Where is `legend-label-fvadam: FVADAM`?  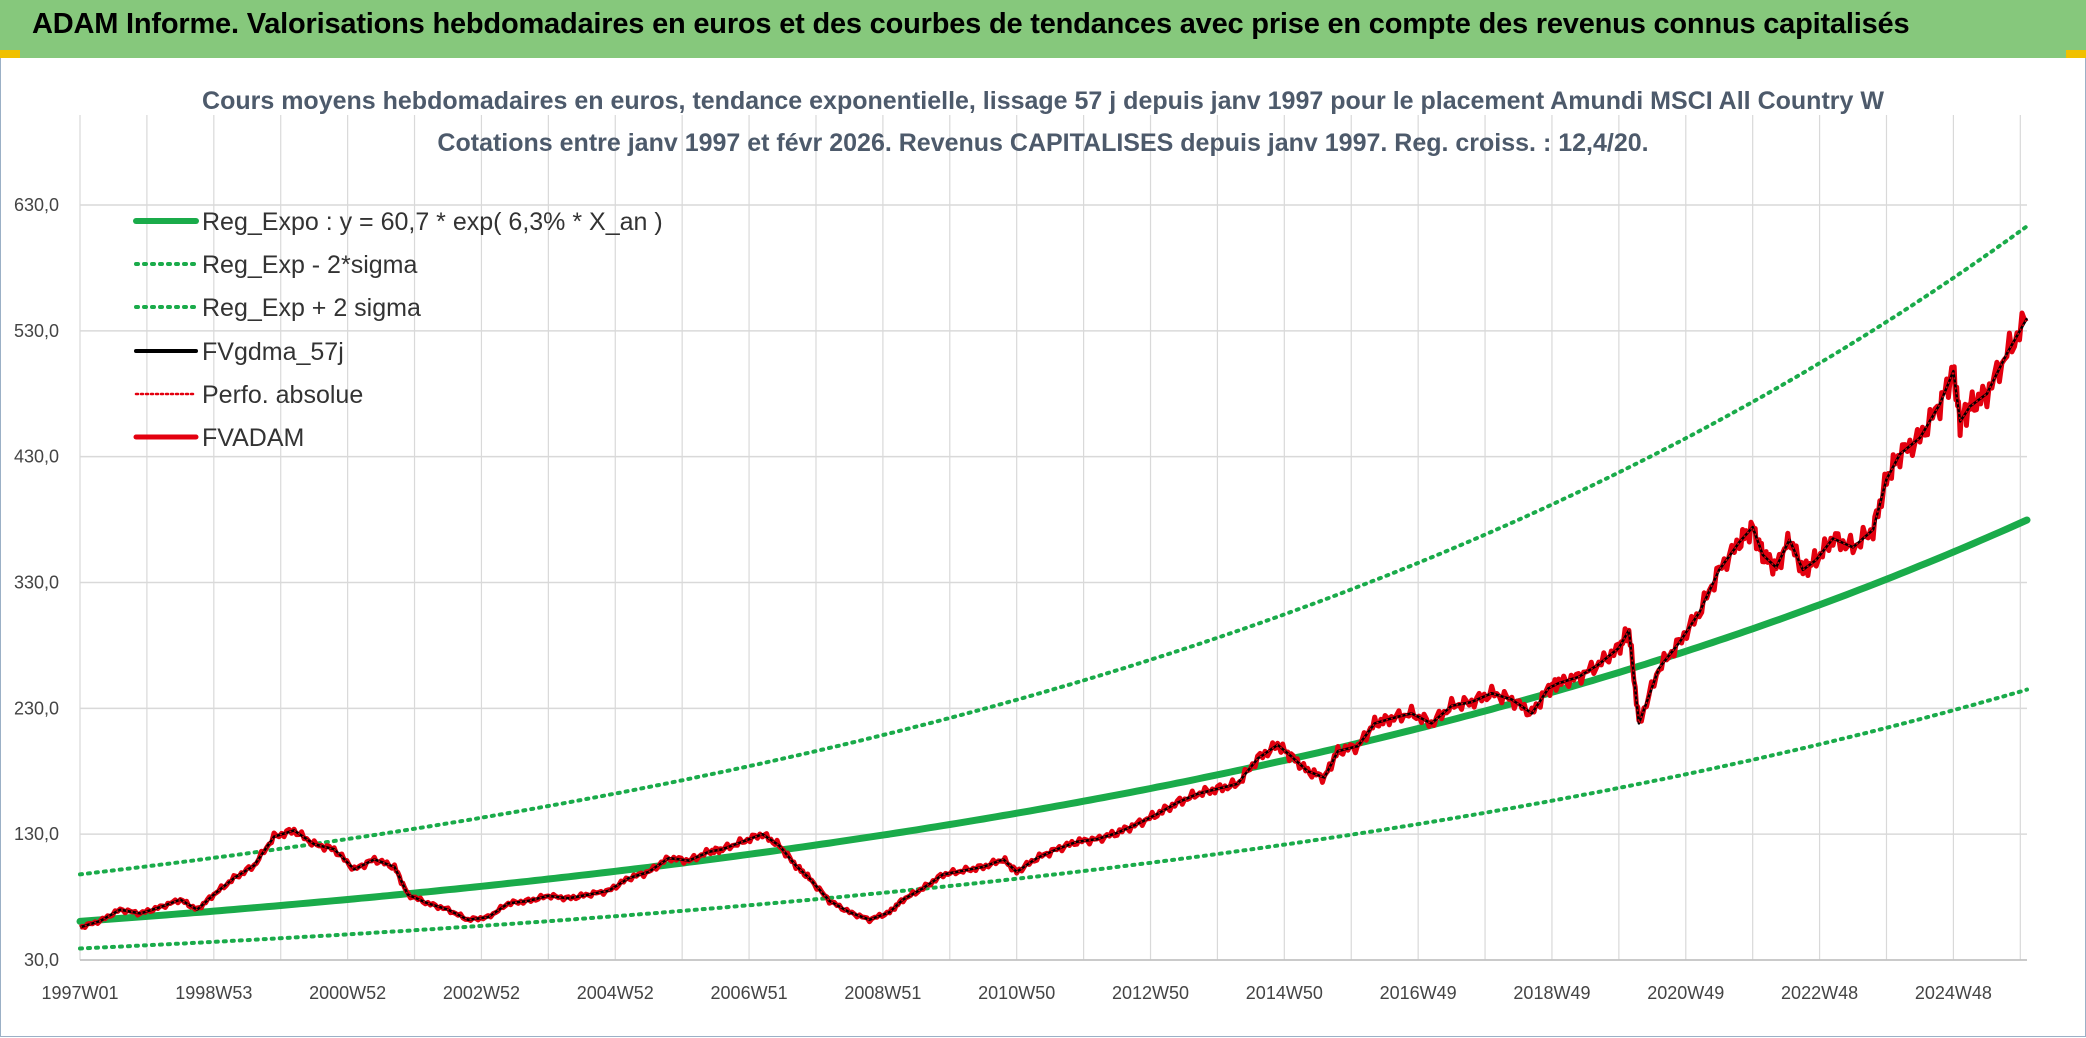
legend-label-fvadam: FVADAM is located at coordinates (253, 438).